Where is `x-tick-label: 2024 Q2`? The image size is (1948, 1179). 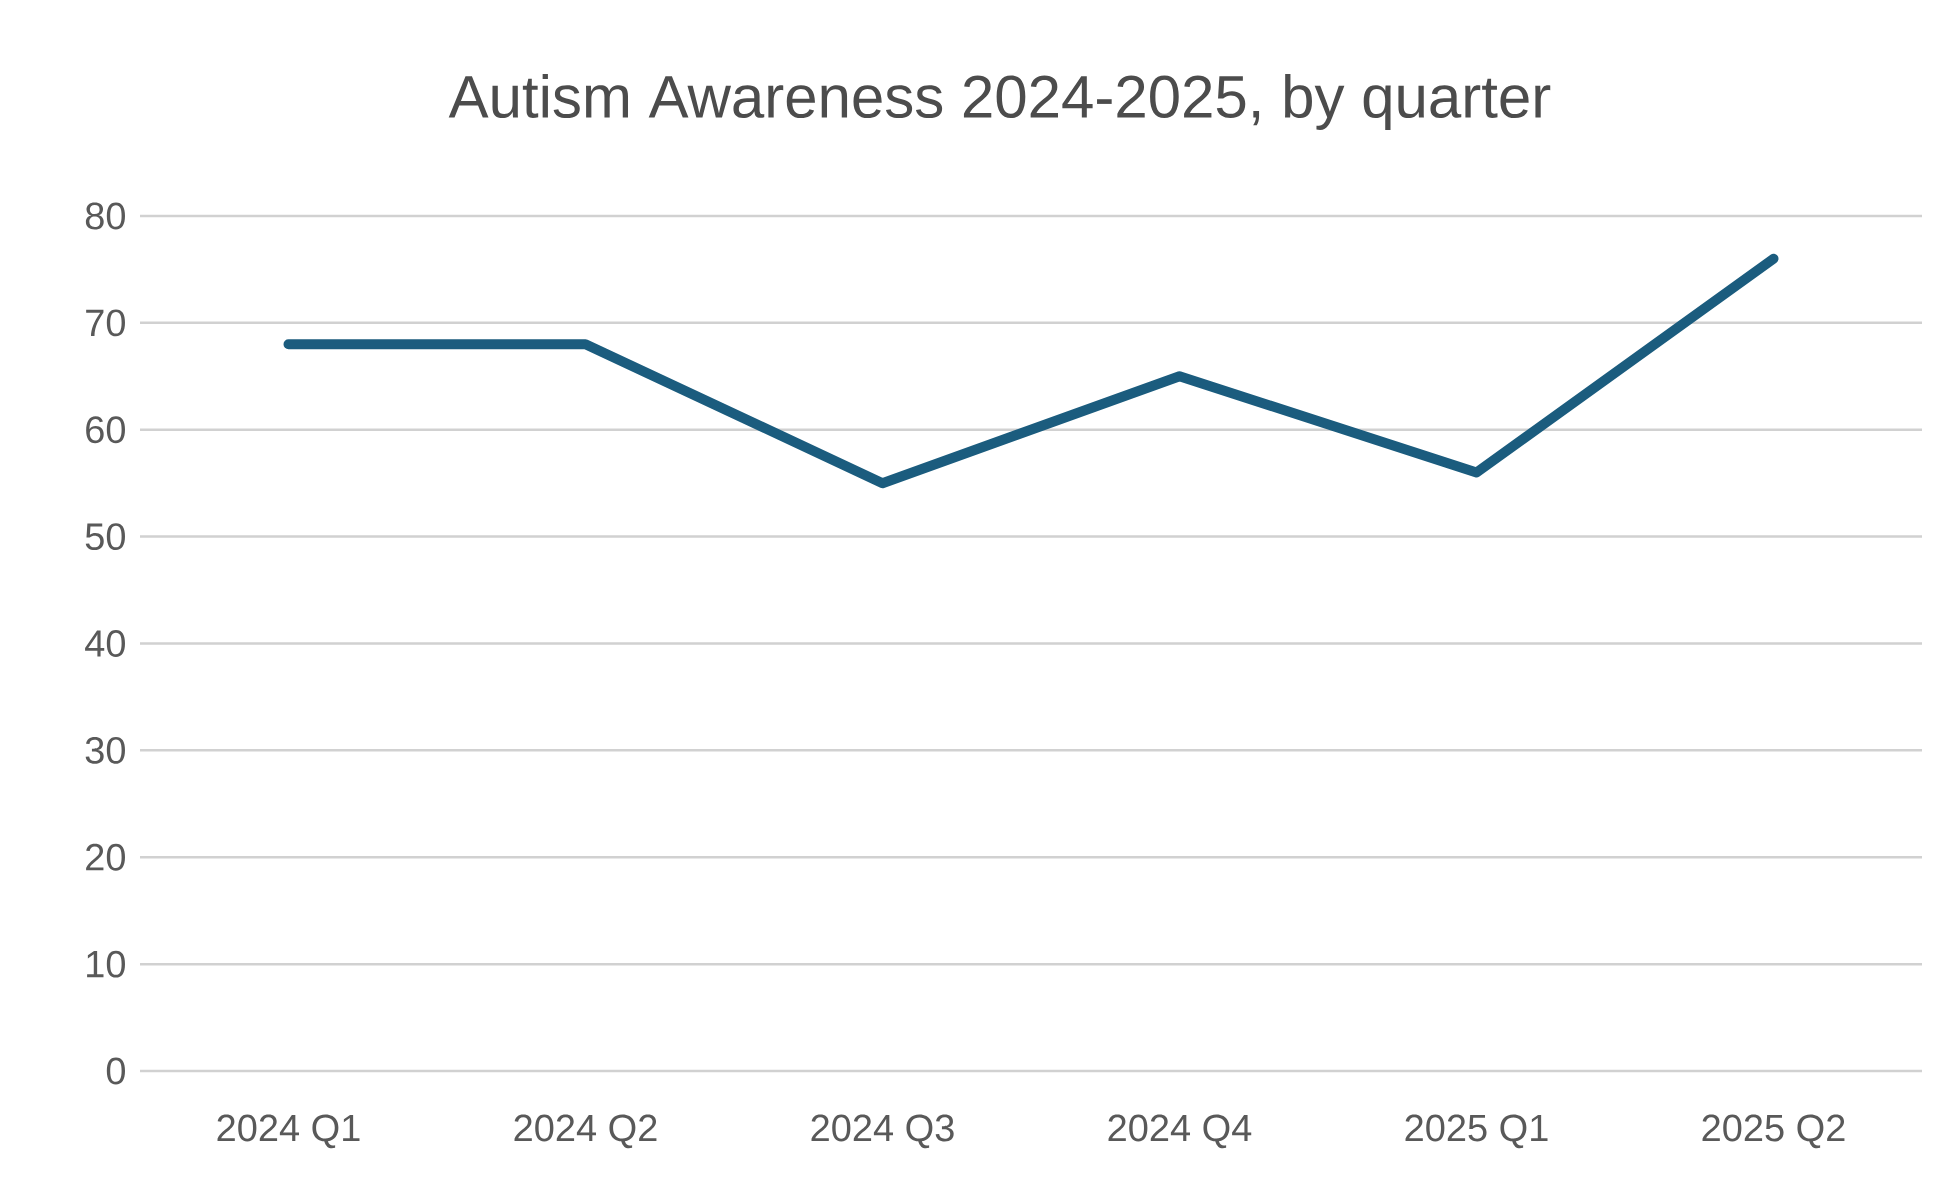 x-tick-label: 2024 Q2 is located at coordinates (585, 1131).